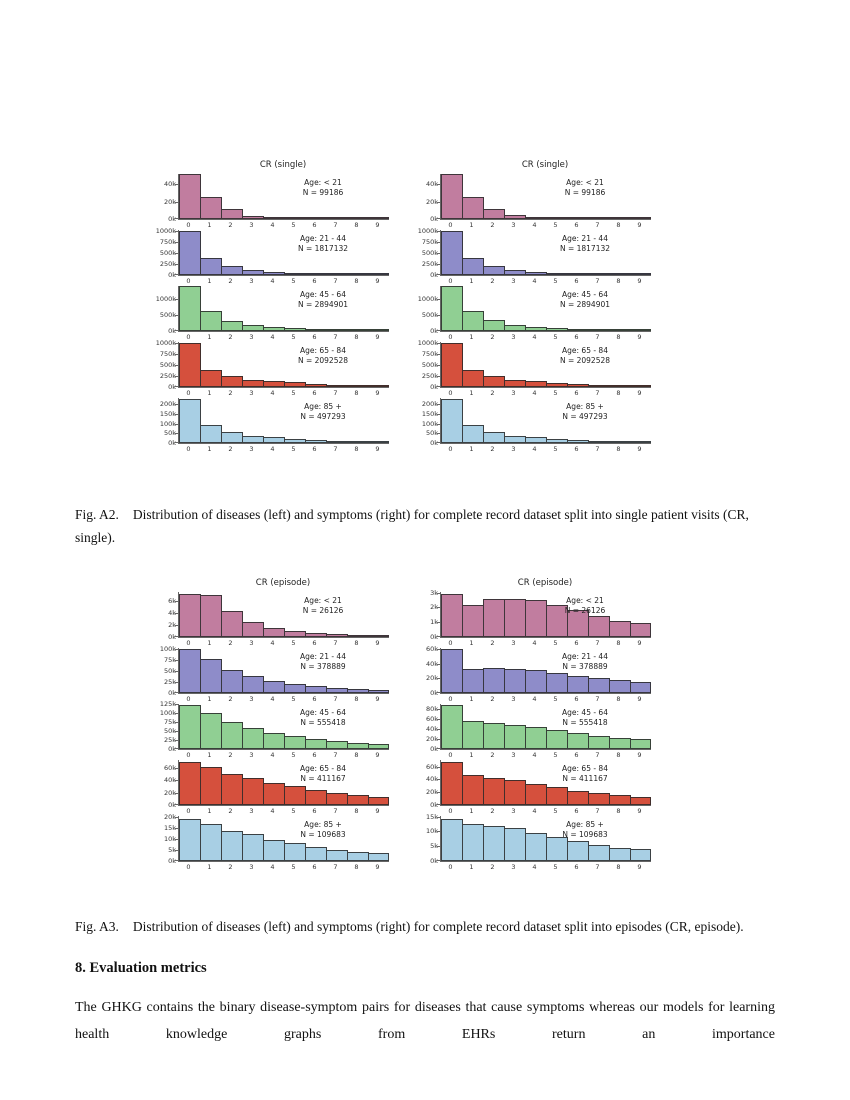 This screenshot has width=850, height=1100. I want to click on y-axis-tick-label: 25k, so click(169, 682).